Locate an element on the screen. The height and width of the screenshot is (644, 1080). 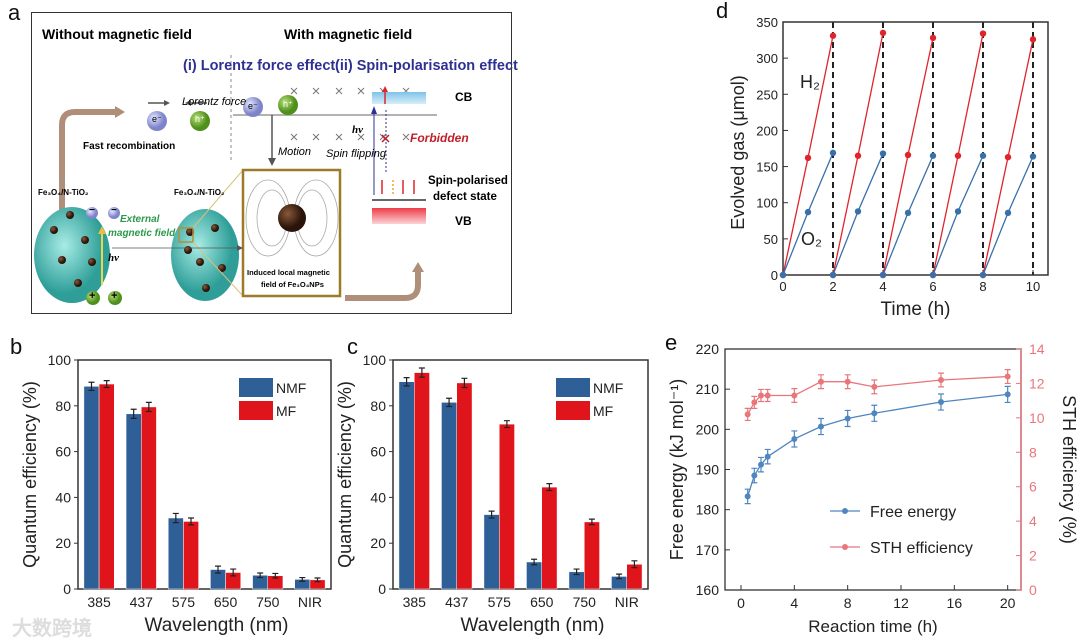
y-tick-label: 210 is located at coordinates (708, 389).